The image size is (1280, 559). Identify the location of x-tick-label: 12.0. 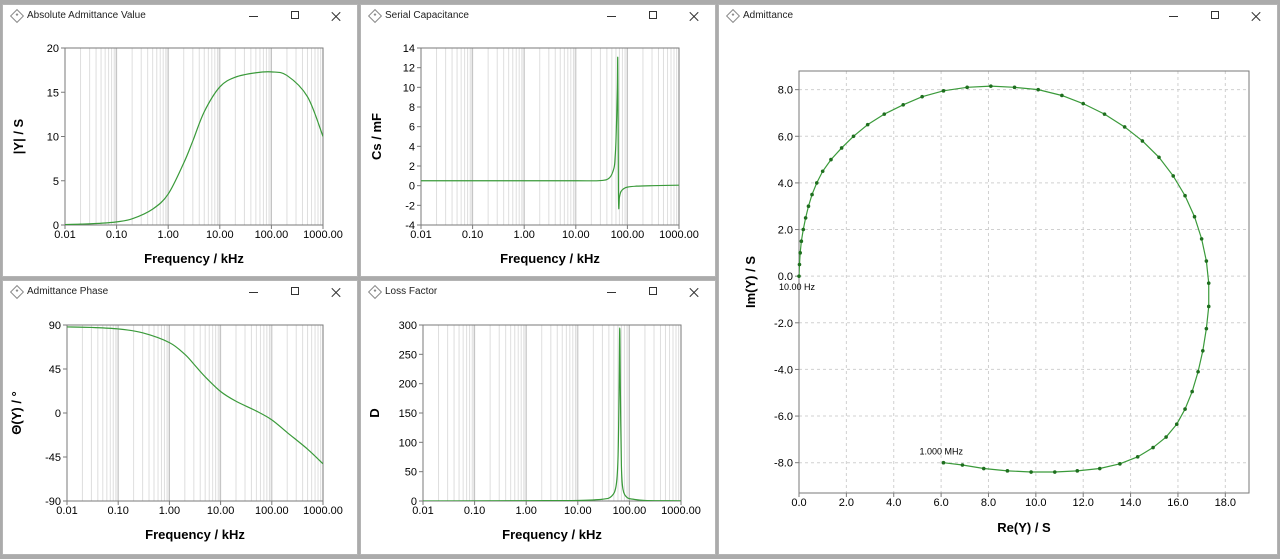
(1082, 503).